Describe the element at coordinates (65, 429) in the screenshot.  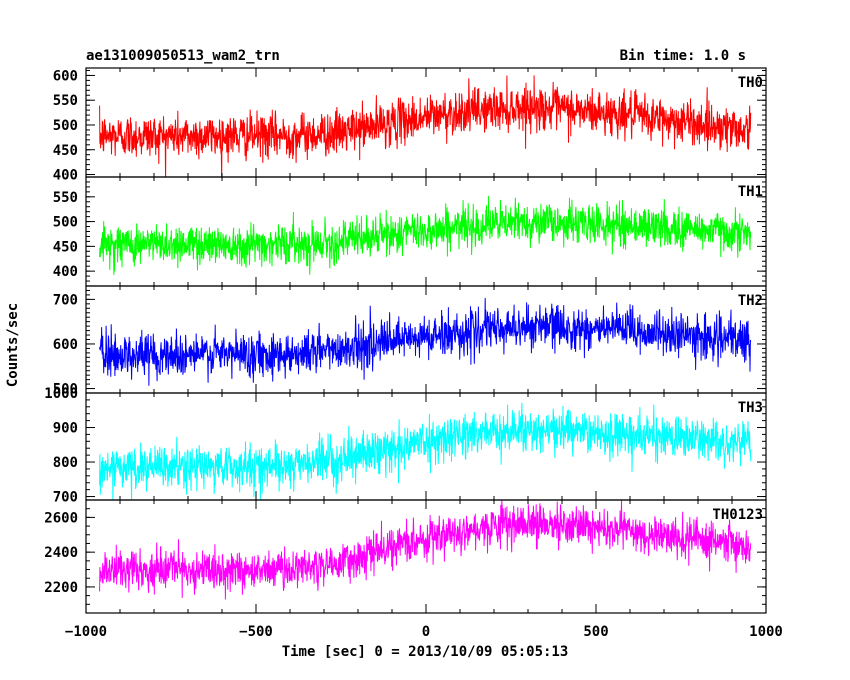
I see `y-tick-label: 900` at that location.